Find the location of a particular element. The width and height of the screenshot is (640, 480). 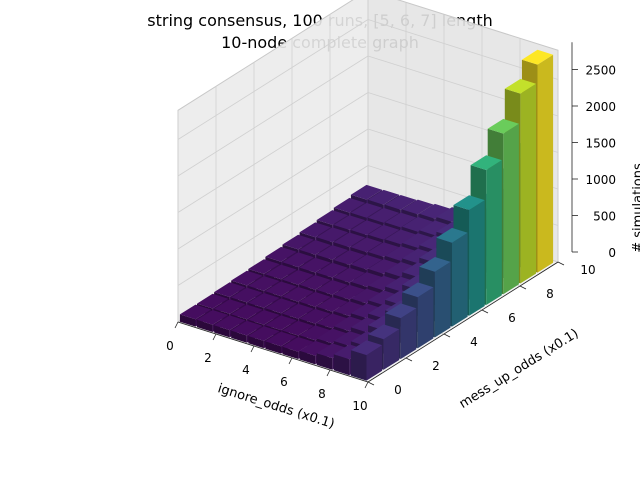

z-tick-label: 2000 is located at coordinates (600, 107).